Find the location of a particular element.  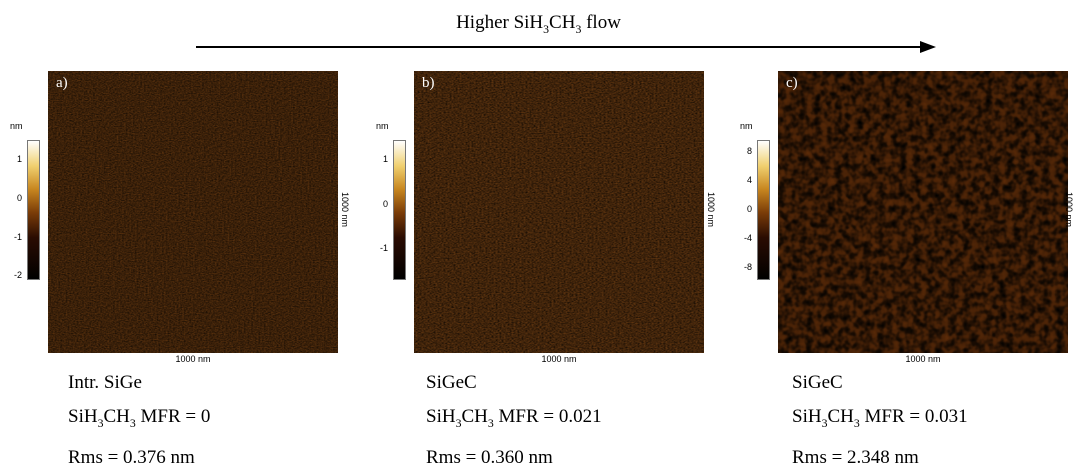

colorbar-unit-a: nm is located at coordinates (16, 126).